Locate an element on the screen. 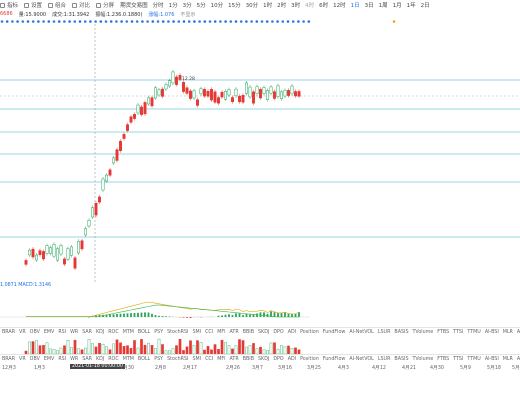 Image resolution: width=520 pixels, height=400 pixels. interval-14: 3日 is located at coordinates (369, 6).